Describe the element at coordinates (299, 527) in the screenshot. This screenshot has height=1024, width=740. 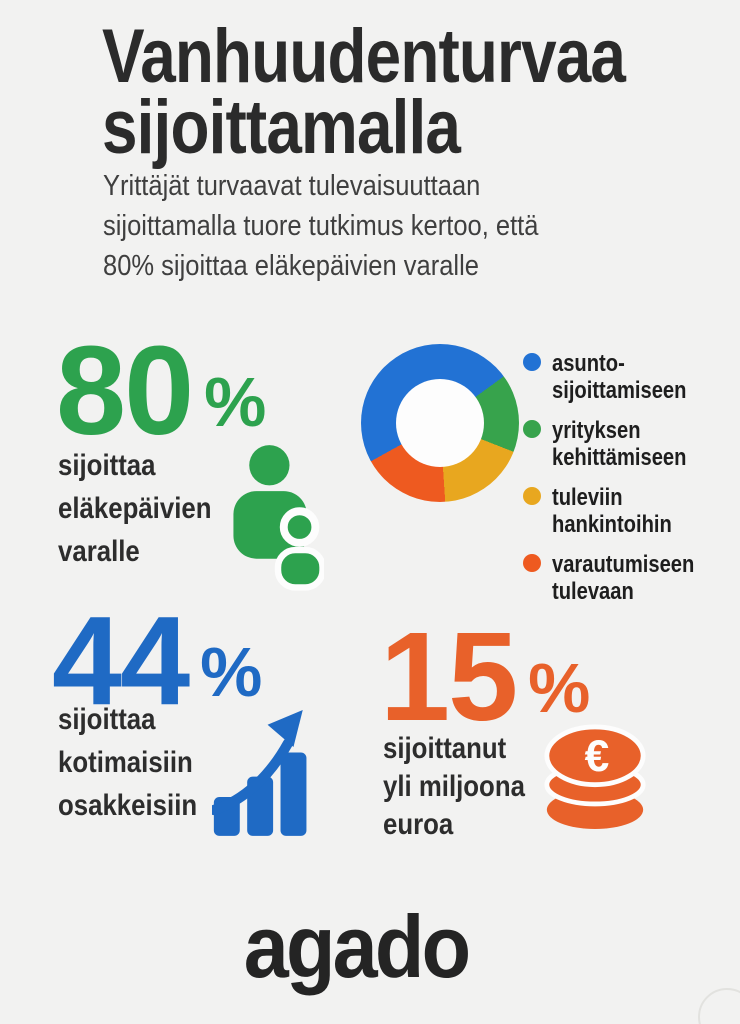
I see `child-head` at that location.